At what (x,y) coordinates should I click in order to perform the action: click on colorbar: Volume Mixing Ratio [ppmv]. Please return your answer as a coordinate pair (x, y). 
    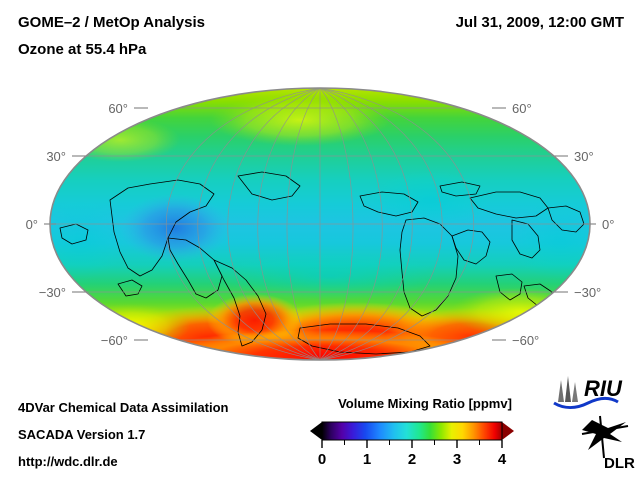
    Looking at the image, I should click on (425, 434).